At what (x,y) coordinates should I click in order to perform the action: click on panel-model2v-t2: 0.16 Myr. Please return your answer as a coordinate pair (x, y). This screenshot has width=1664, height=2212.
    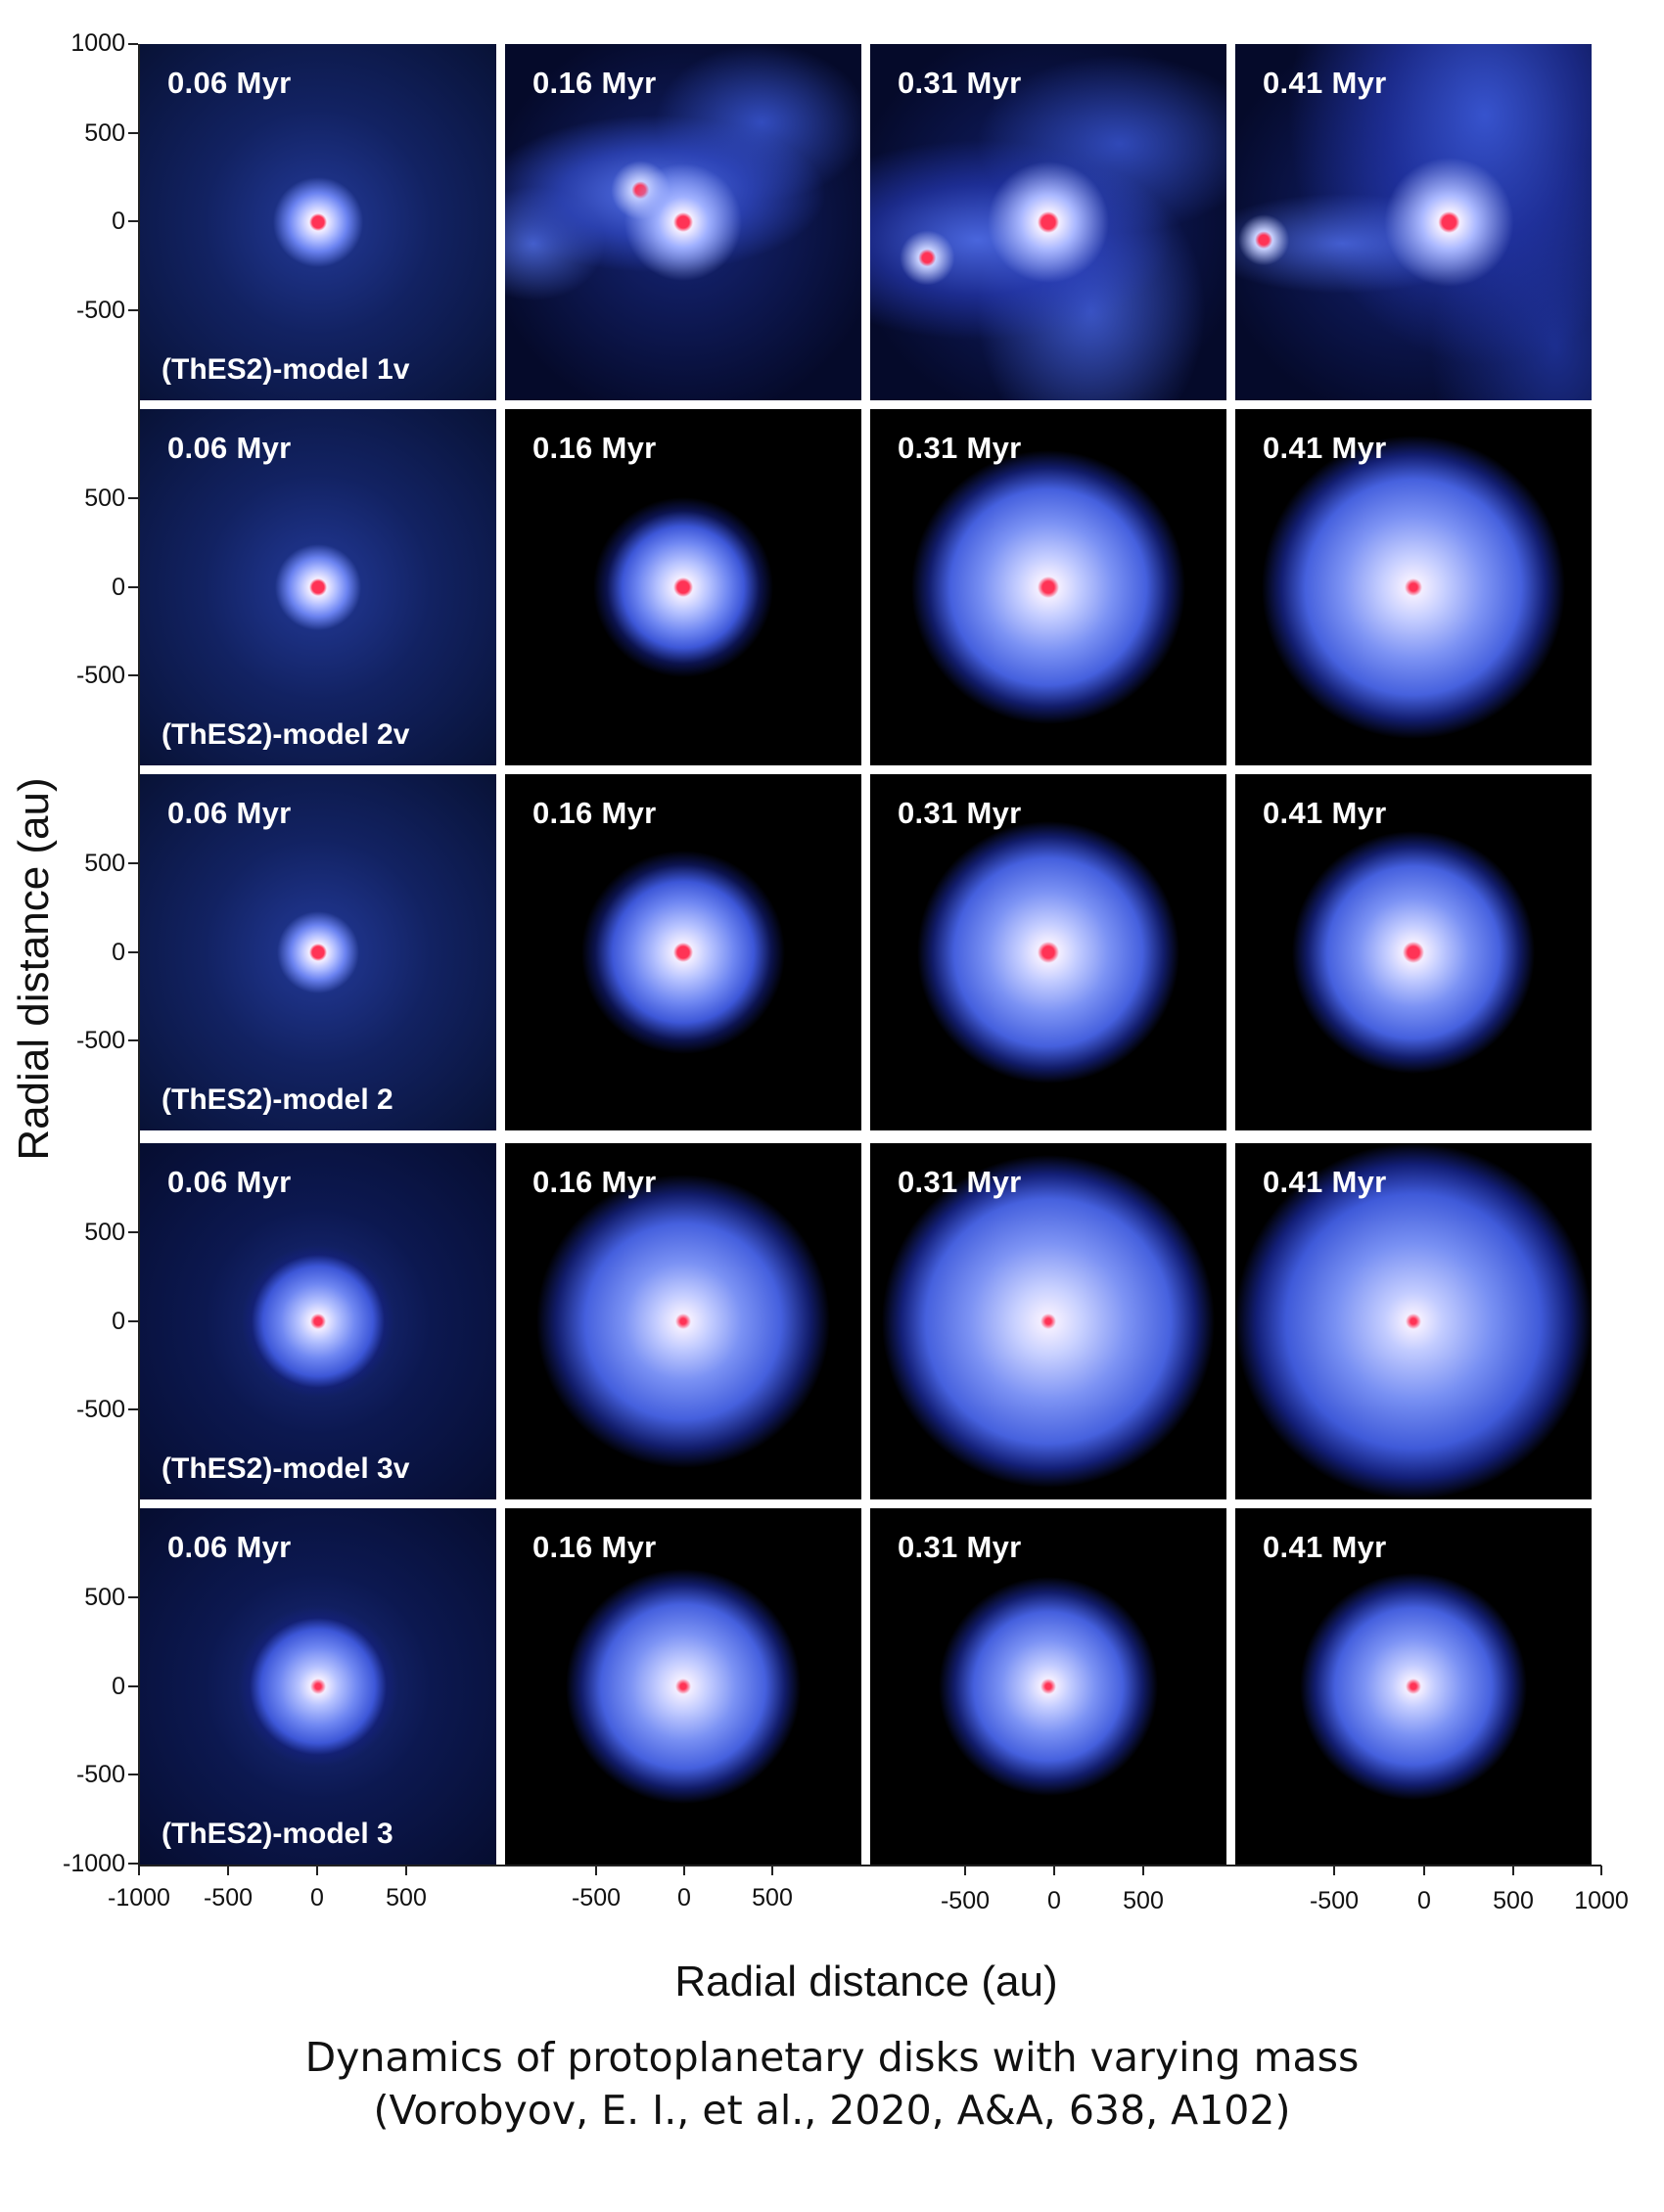
    Looking at the image, I should click on (683, 587).